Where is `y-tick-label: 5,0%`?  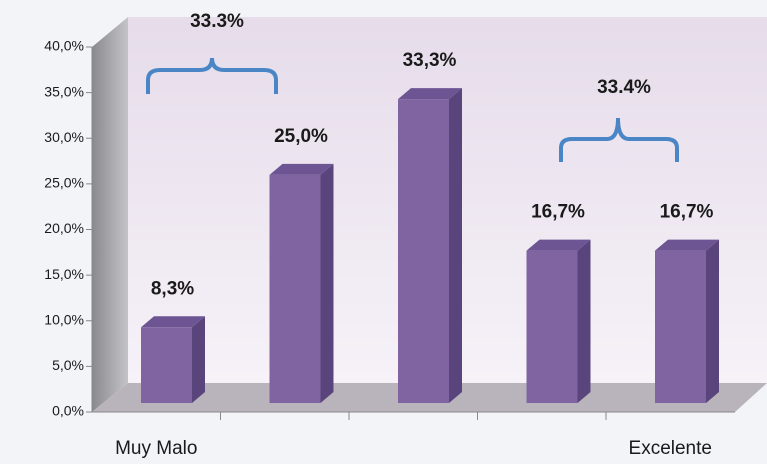
y-tick-label: 5,0% is located at coordinates (68, 365).